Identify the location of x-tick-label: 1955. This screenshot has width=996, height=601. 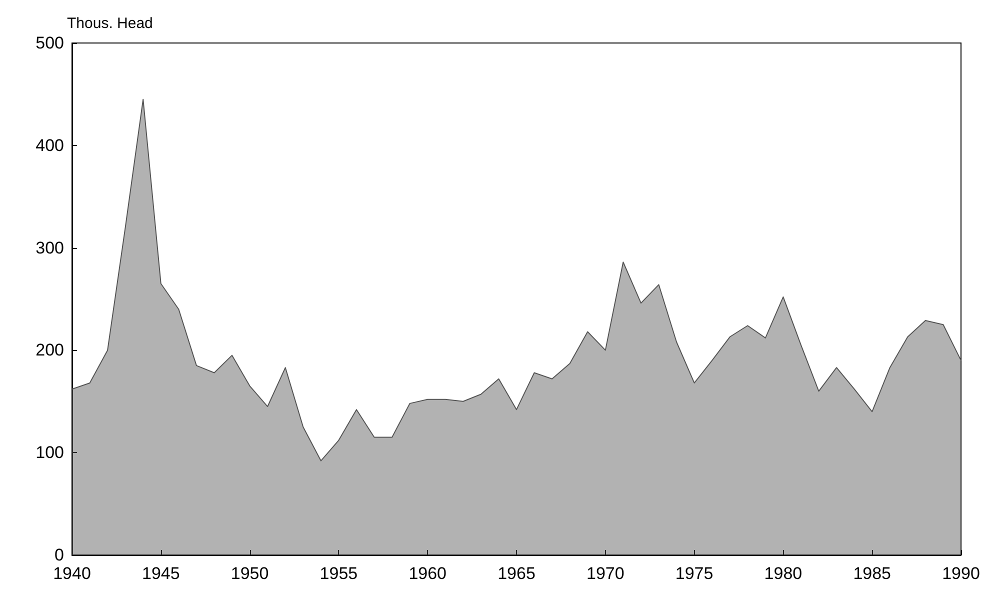
(339, 573).